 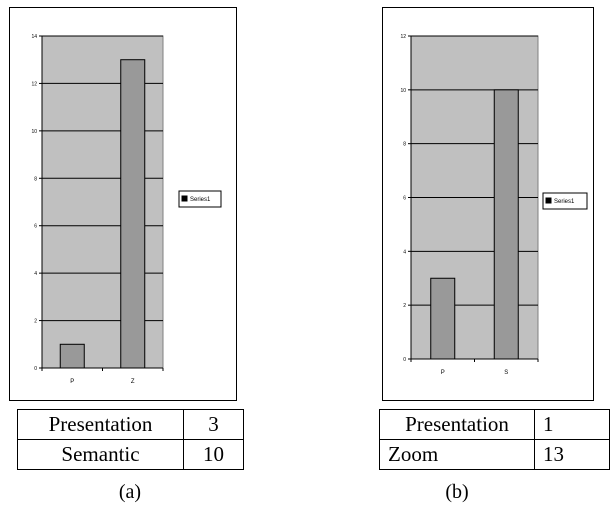 What do you see at coordinates (457, 492) in the screenshot?
I see `caption-b: (b)` at bounding box center [457, 492].